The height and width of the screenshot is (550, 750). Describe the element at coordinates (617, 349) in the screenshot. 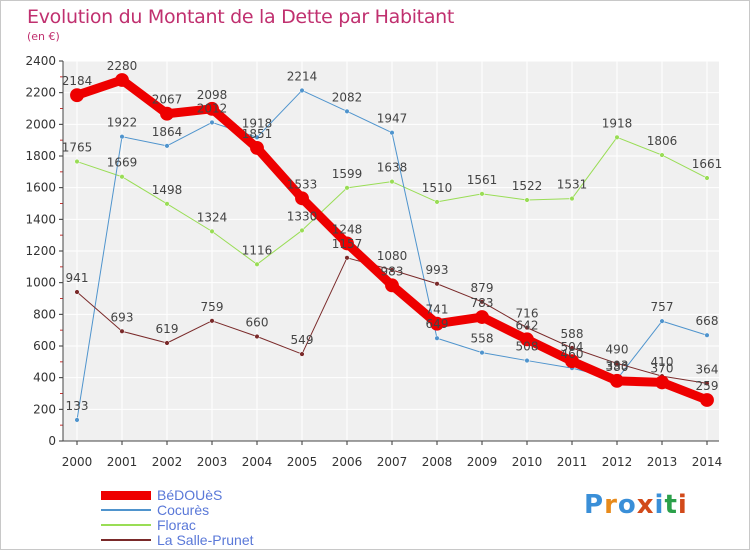

I see `data-label: 490` at that location.